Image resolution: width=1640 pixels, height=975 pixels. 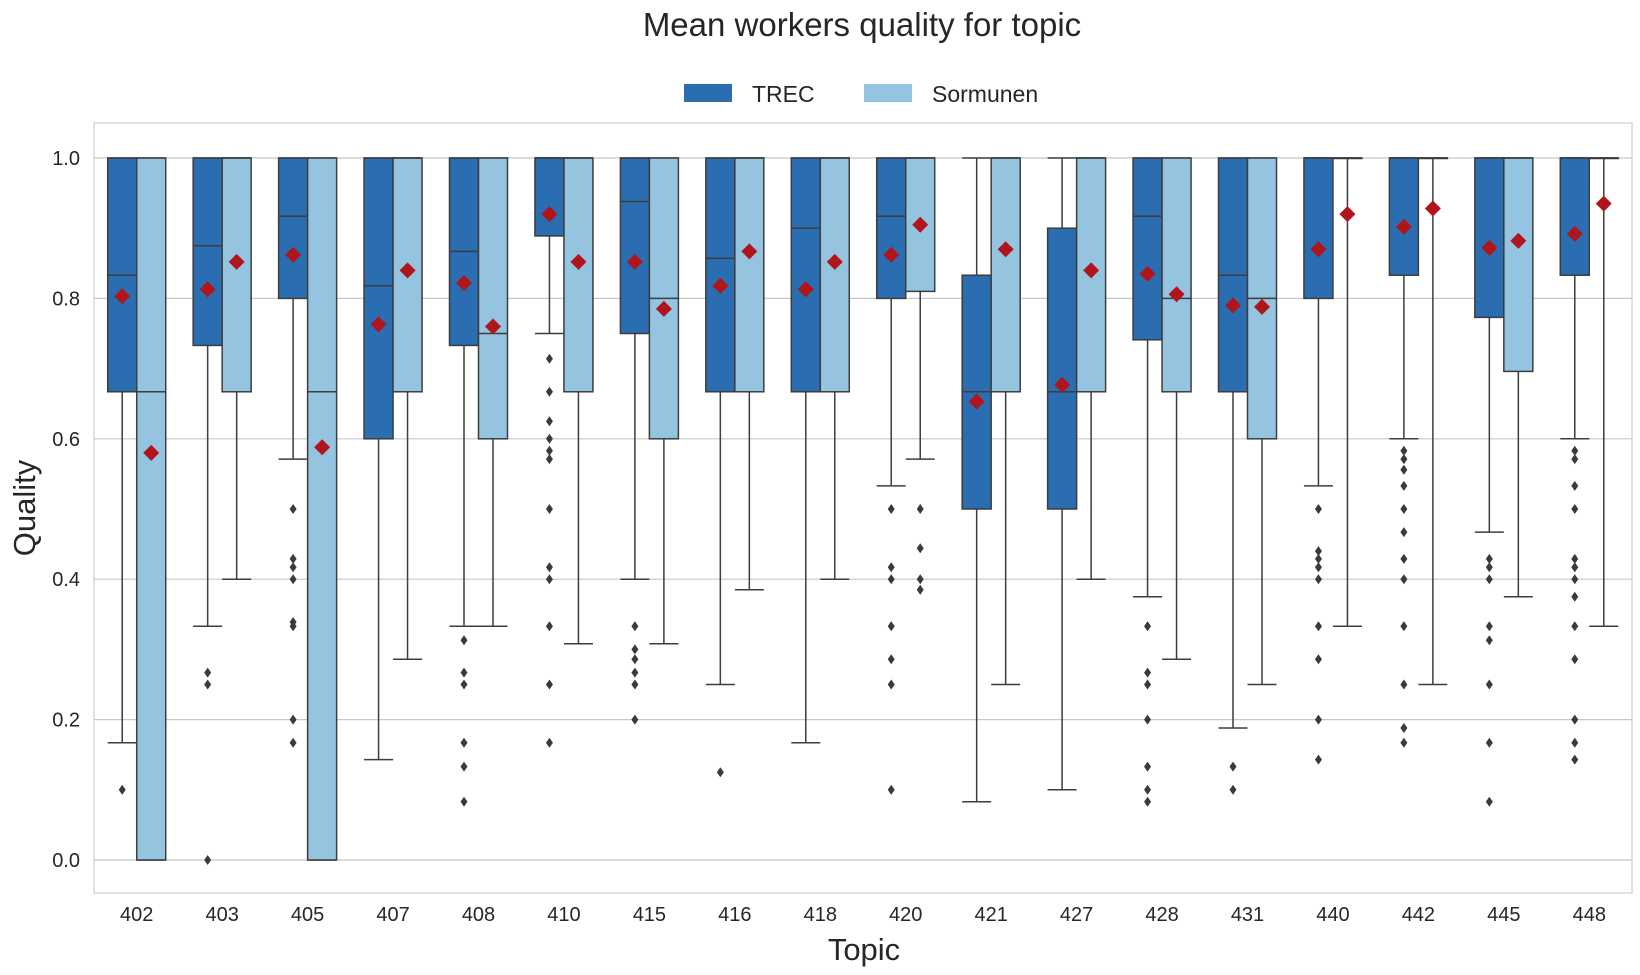 What do you see at coordinates (392, 915) in the screenshot?
I see `x-tick-label: 407` at bounding box center [392, 915].